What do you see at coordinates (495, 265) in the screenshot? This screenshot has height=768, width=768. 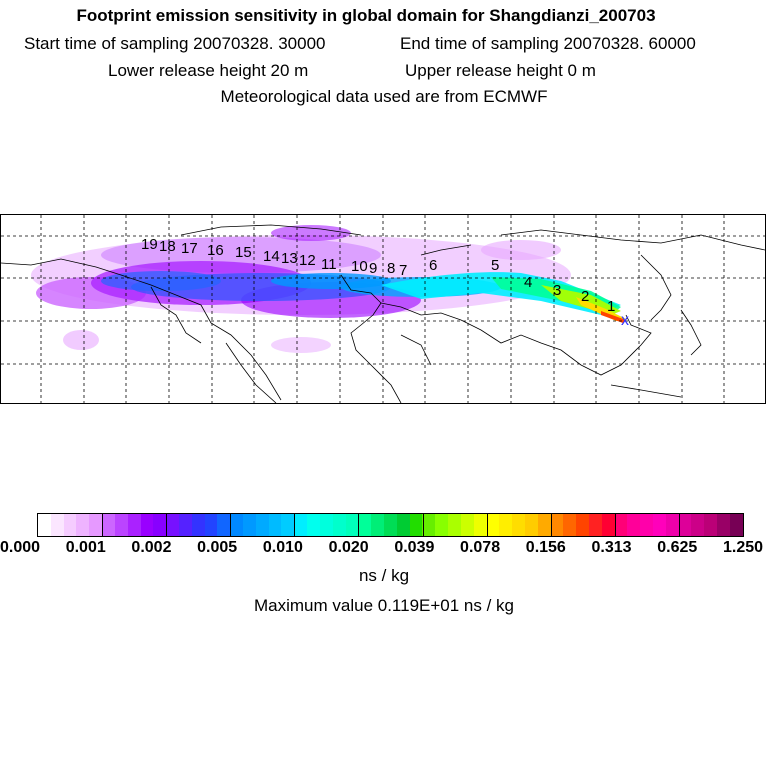 I see `trajectory-label: 5` at bounding box center [495, 265].